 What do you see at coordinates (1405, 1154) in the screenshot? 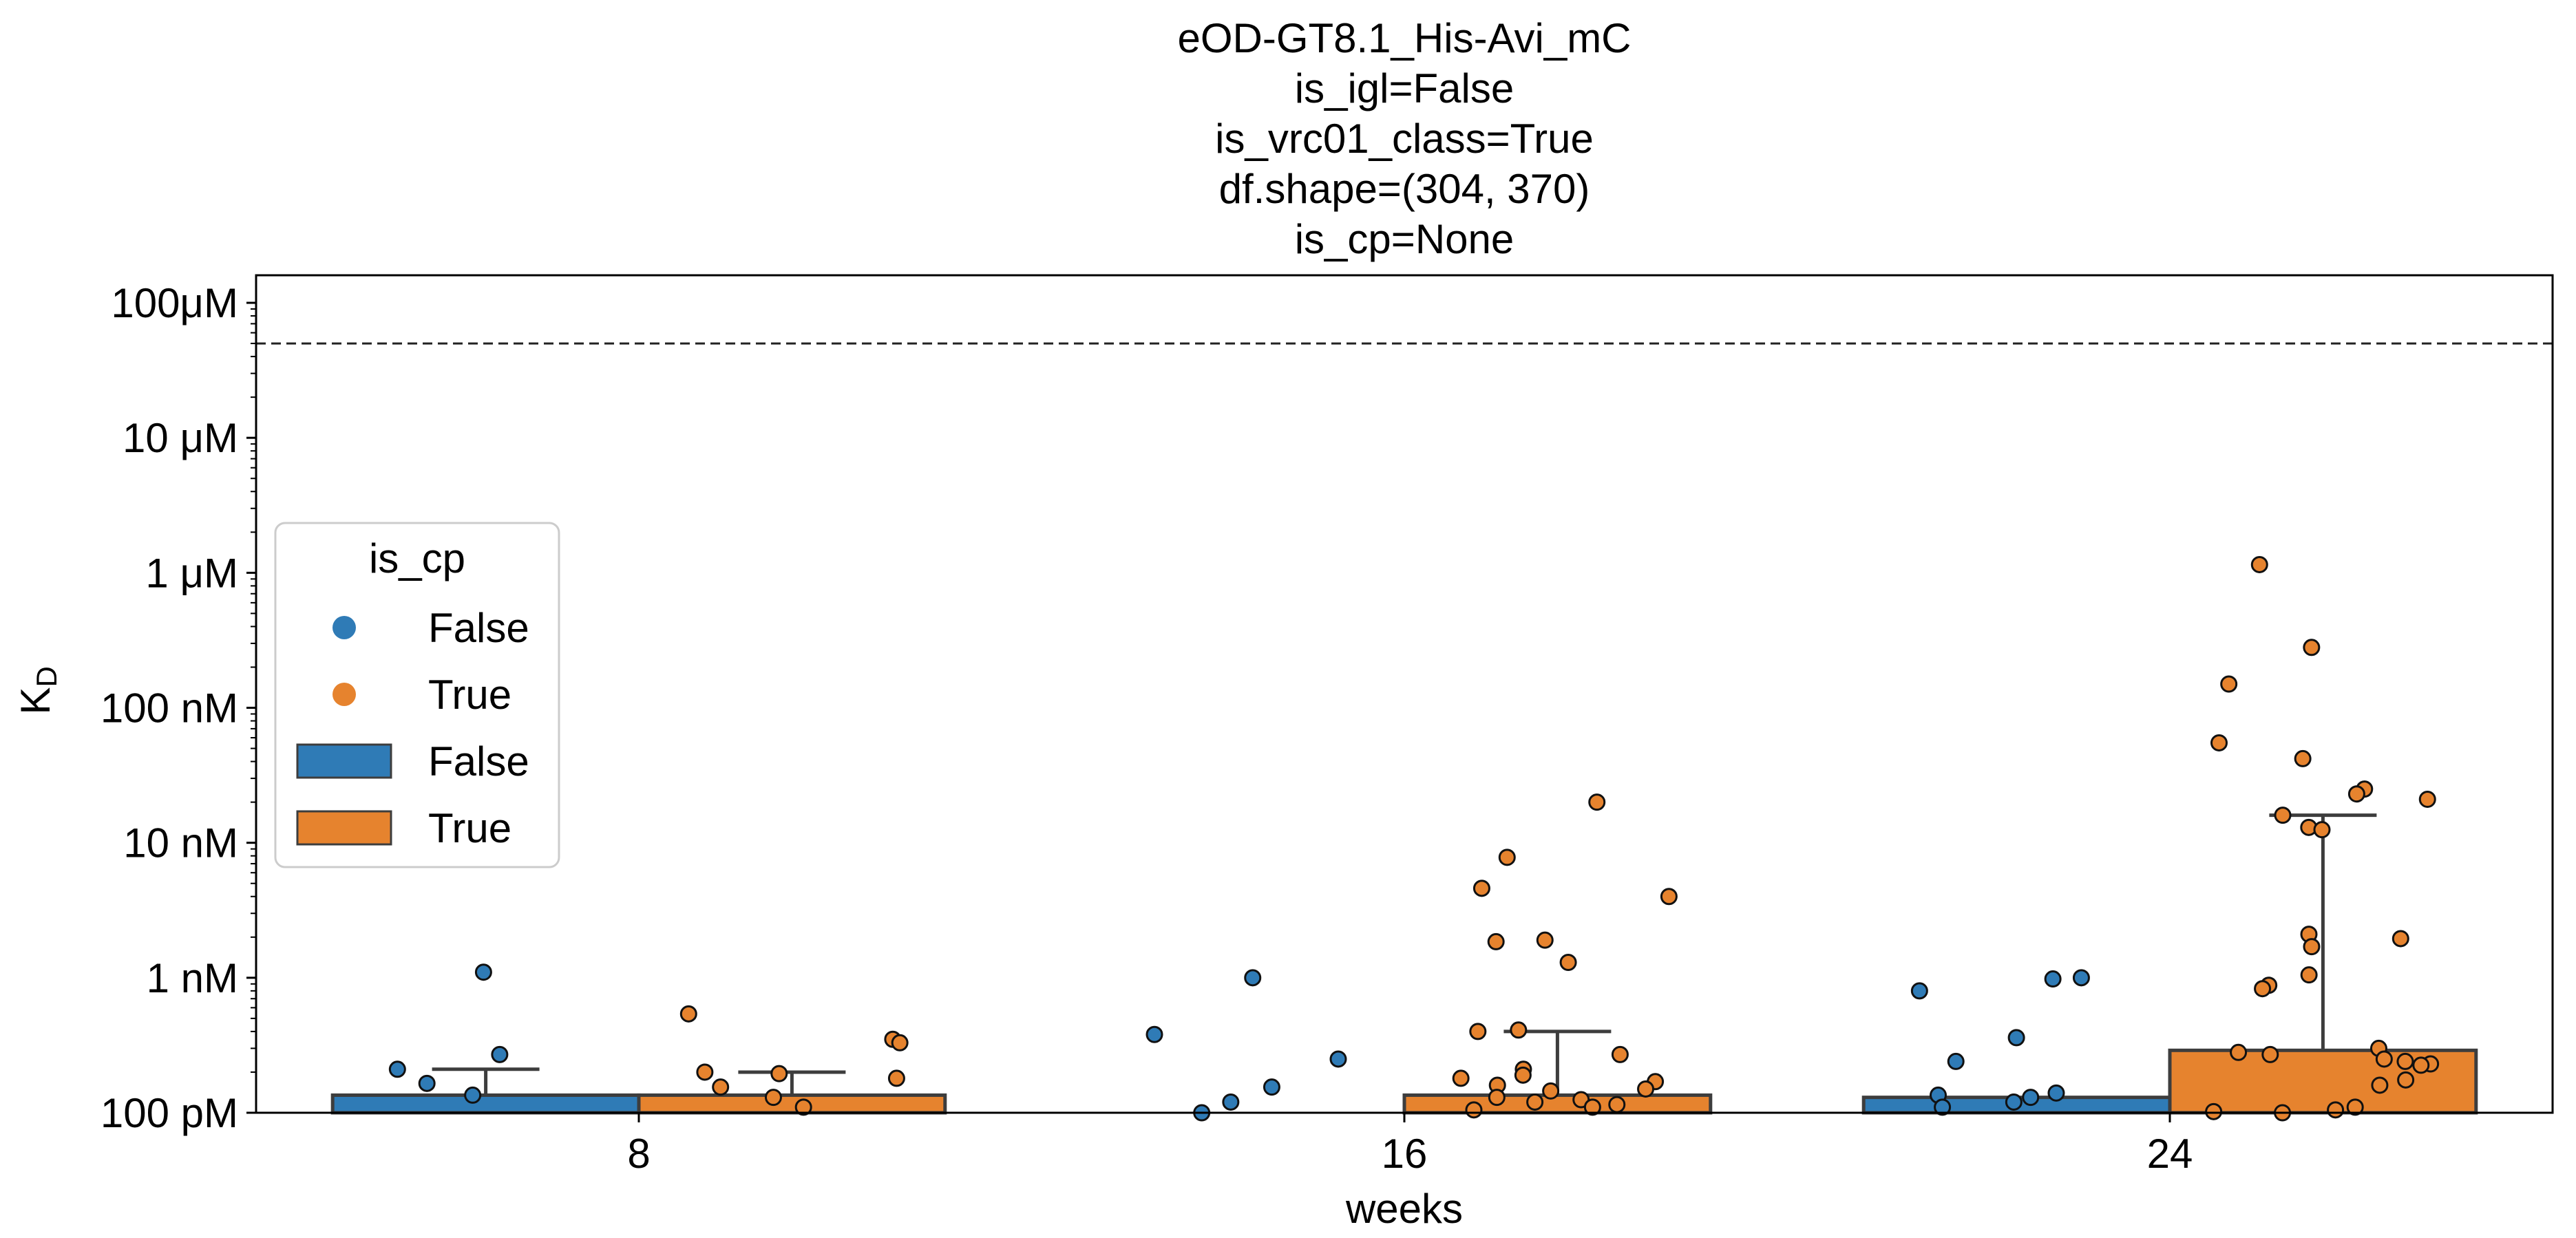
I see `x-tick-label: 16` at bounding box center [1405, 1154].